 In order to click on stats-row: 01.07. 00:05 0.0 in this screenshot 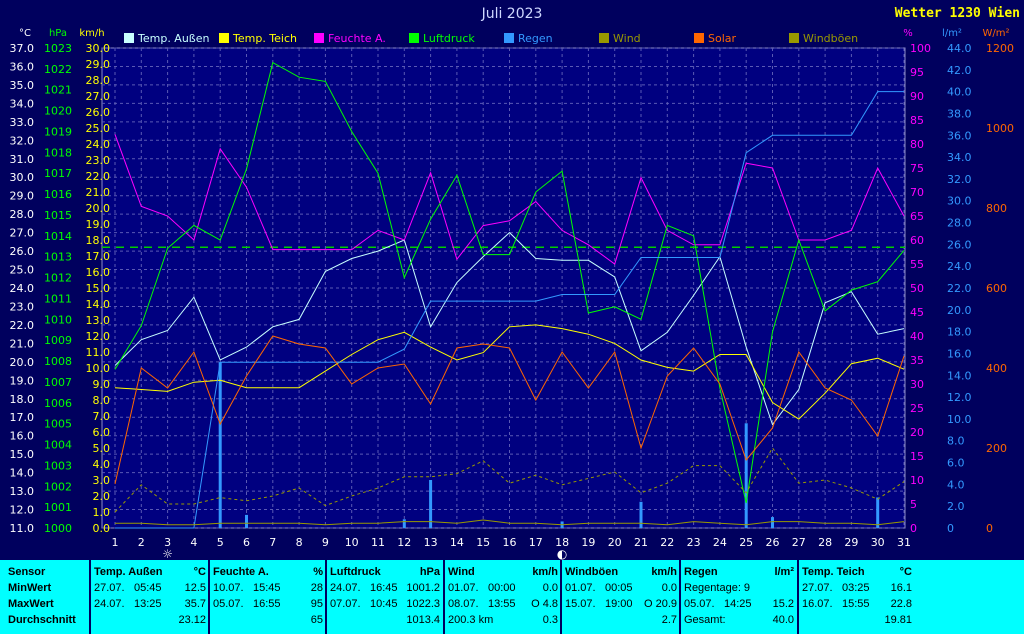, I will do `click(621, 590)`.